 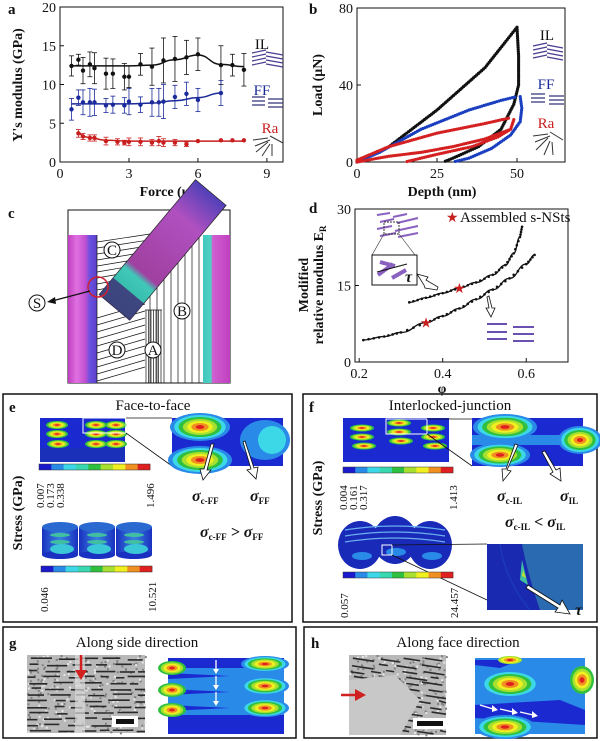 I want to click on panel-label-h: h, so click(x=315, y=644).